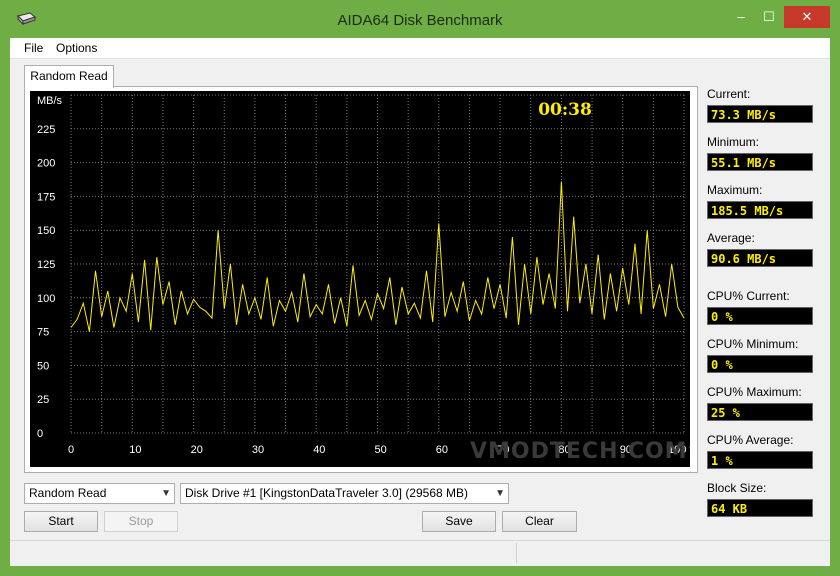 The height and width of the screenshot is (576, 840). What do you see at coordinates (748, 296) in the screenshot?
I see `cpu-current-label: CPU% Current:` at bounding box center [748, 296].